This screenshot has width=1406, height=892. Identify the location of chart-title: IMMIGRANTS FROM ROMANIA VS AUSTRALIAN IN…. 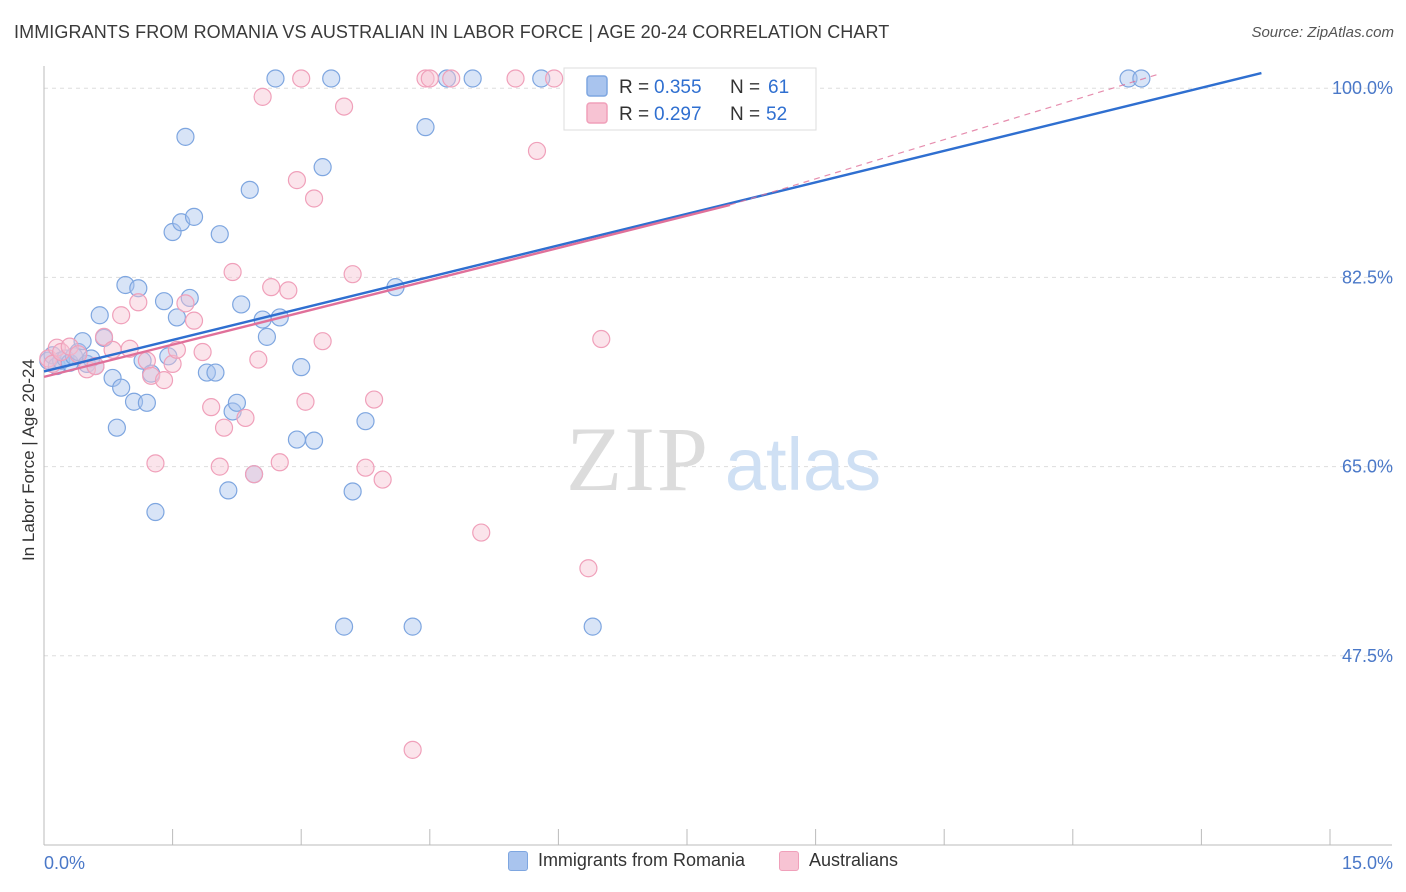
(452, 32).